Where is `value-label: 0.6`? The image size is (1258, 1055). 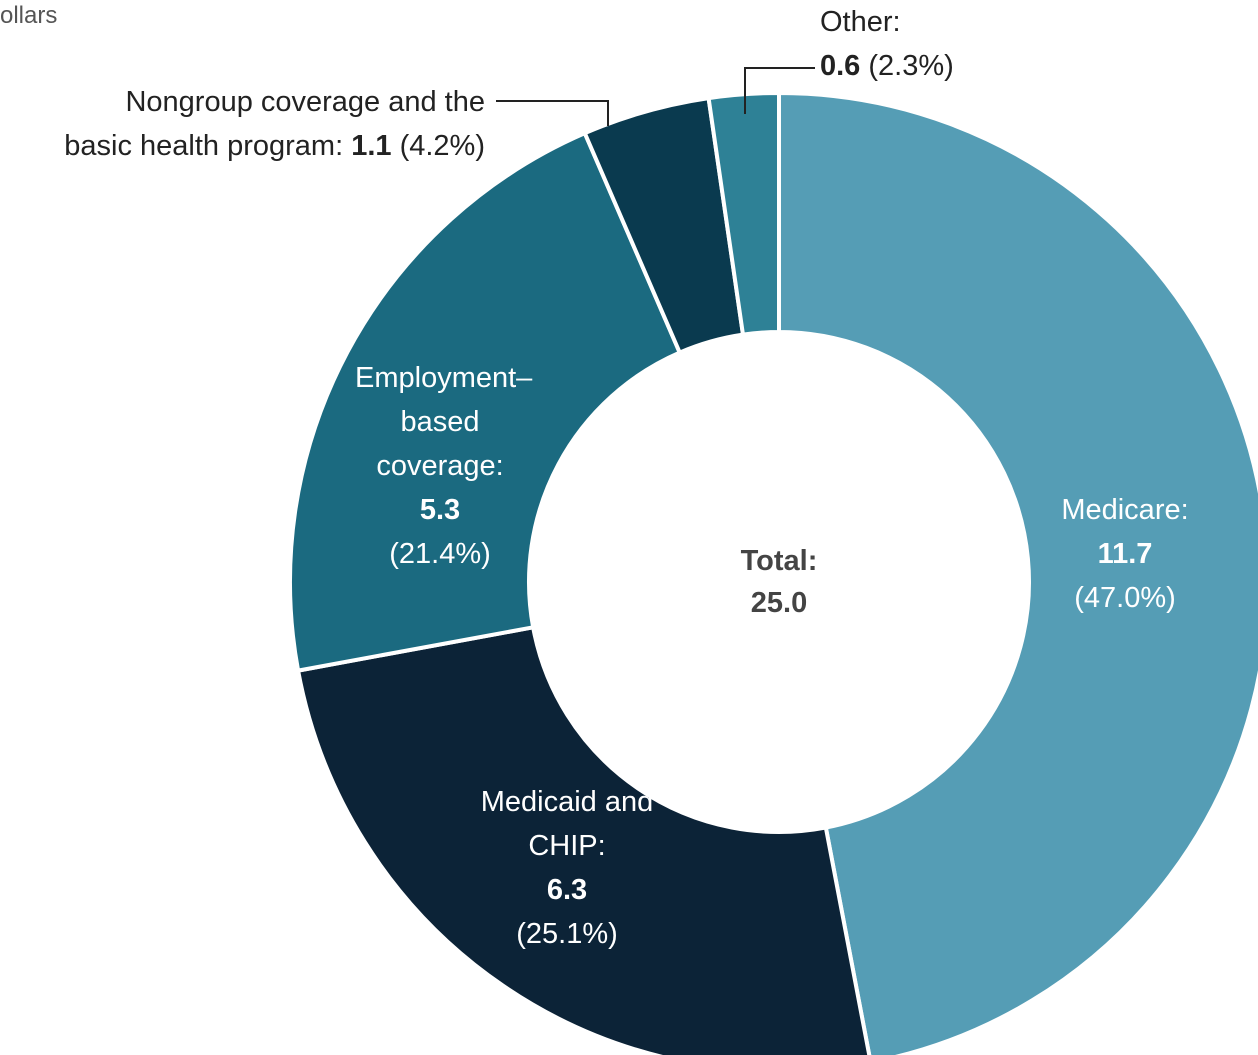
value-label: 0.6 is located at coordinates (840, 66).